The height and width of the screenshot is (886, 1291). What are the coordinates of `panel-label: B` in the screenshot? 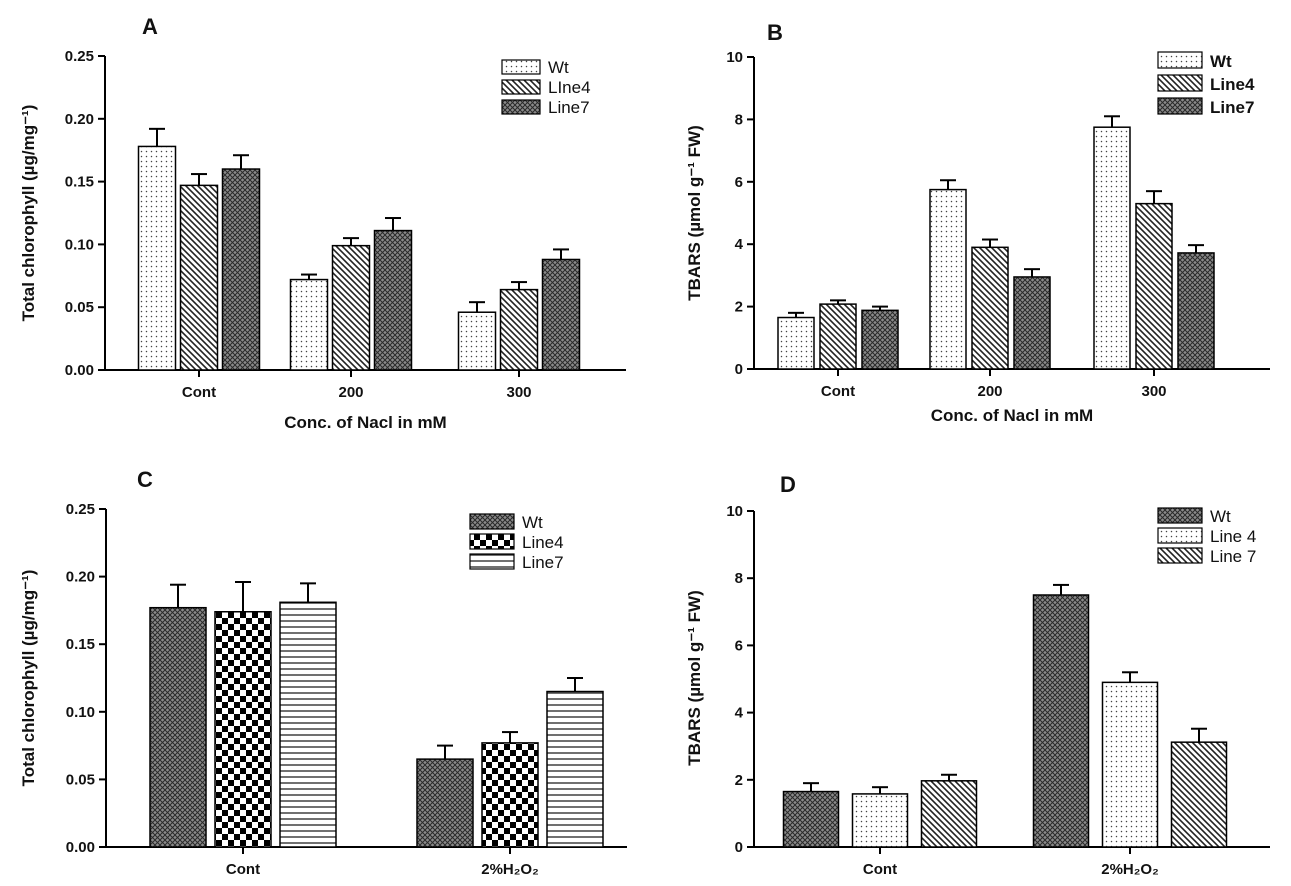 It's located at (775, 32).